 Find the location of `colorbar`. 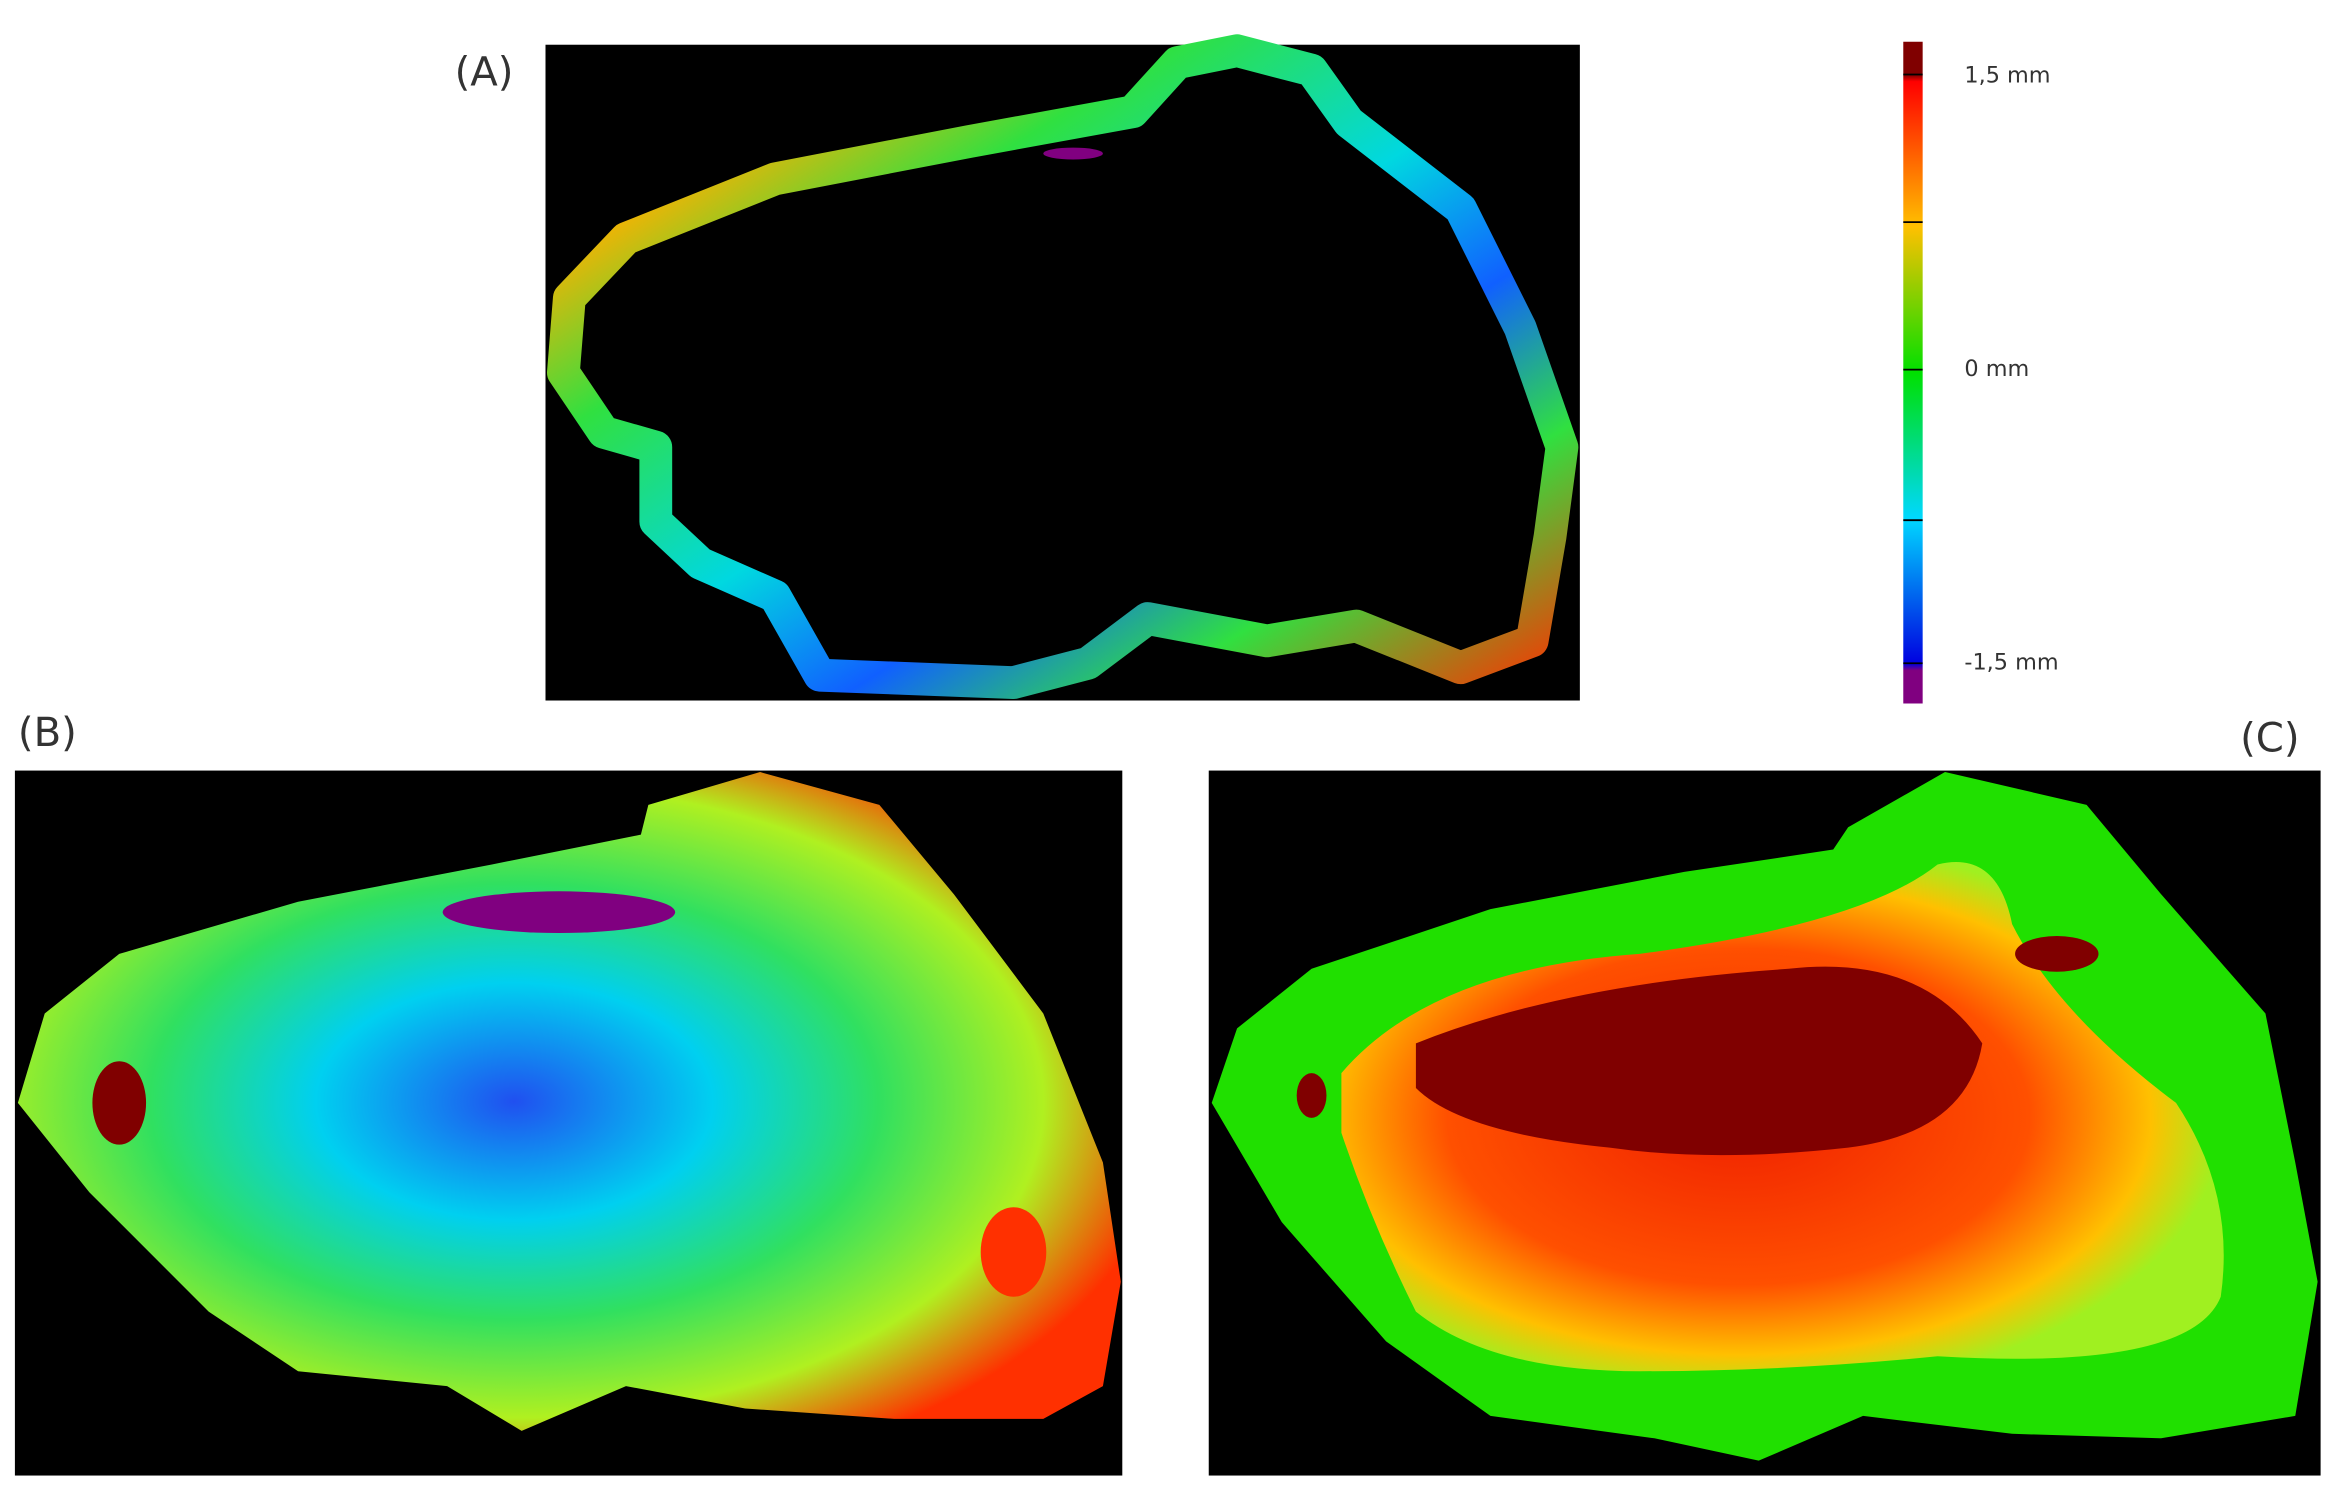

colorbar is located at coordinates (1913, 372).